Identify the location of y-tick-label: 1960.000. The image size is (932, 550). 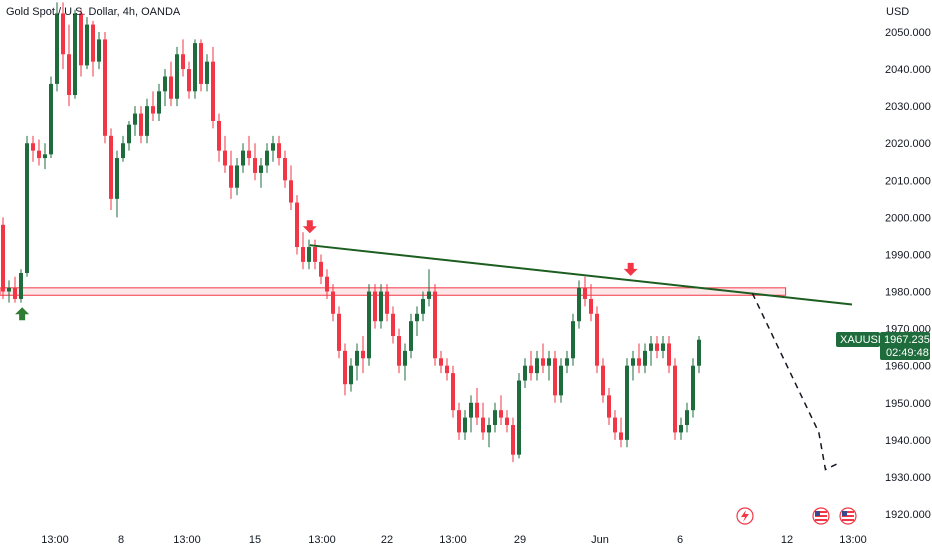
(908, 367).